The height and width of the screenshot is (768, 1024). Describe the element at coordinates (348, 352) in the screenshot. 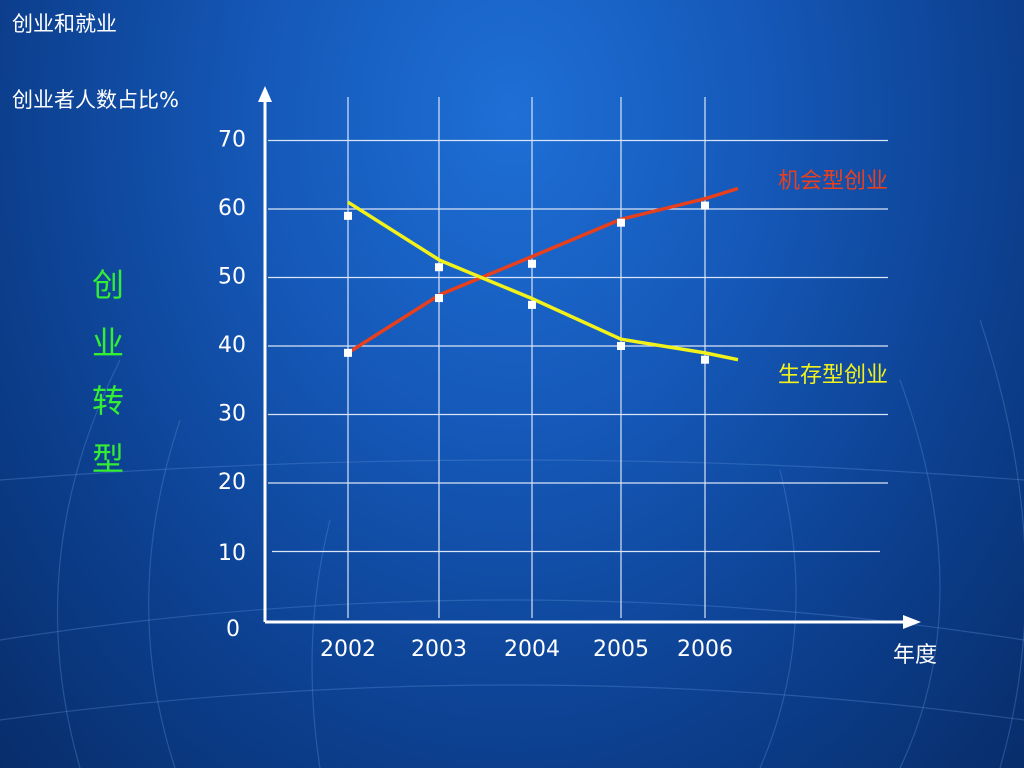

I see `data-point-1-2002` at that location.